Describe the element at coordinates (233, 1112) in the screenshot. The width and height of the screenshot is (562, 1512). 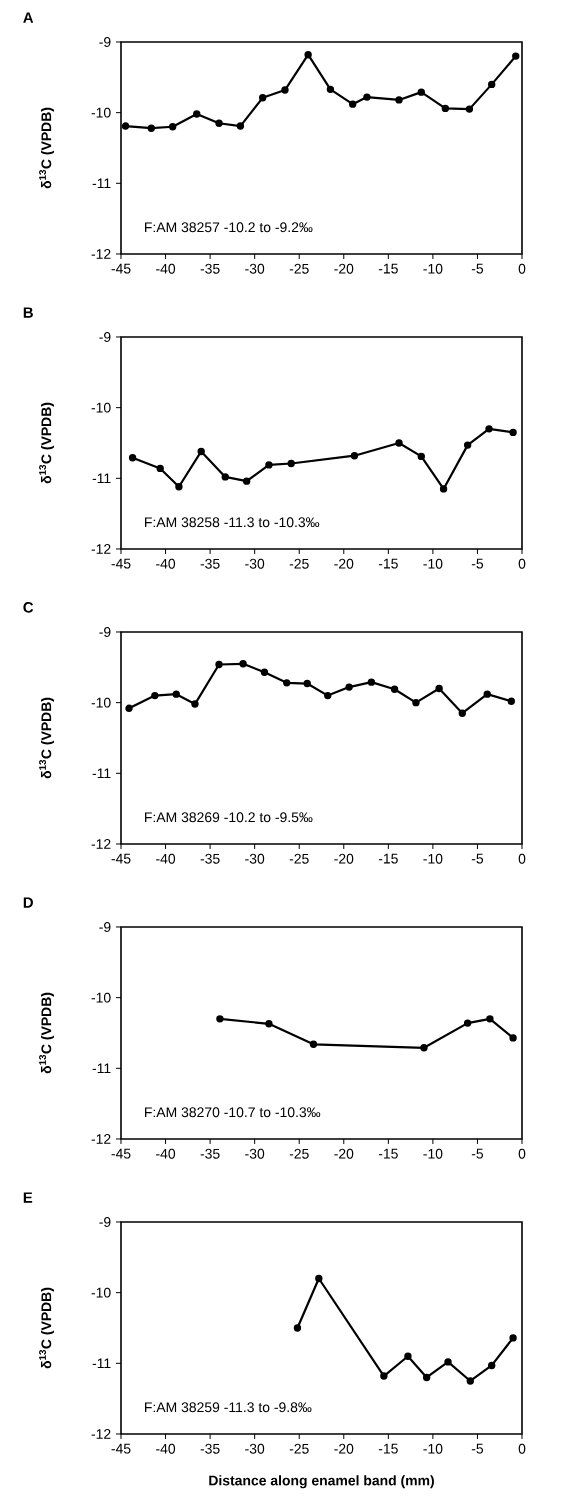
I see `annotation: F:AM 38270 -10.7 to -10.3‰` at that location.